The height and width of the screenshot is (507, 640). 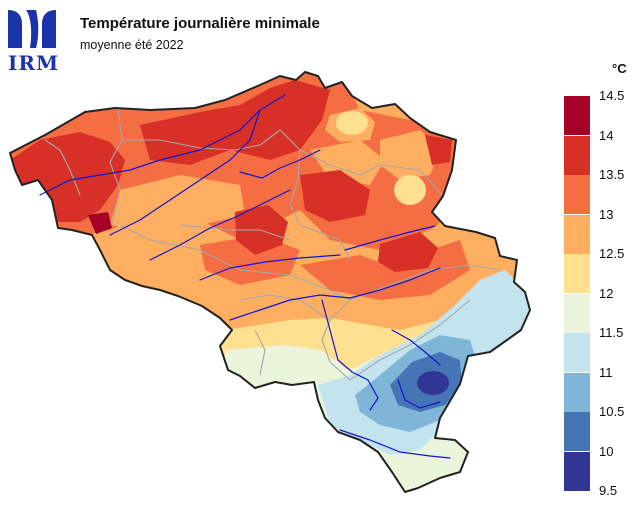 I want to click on legend-tick-label: 11, so click(x=606, y=372).